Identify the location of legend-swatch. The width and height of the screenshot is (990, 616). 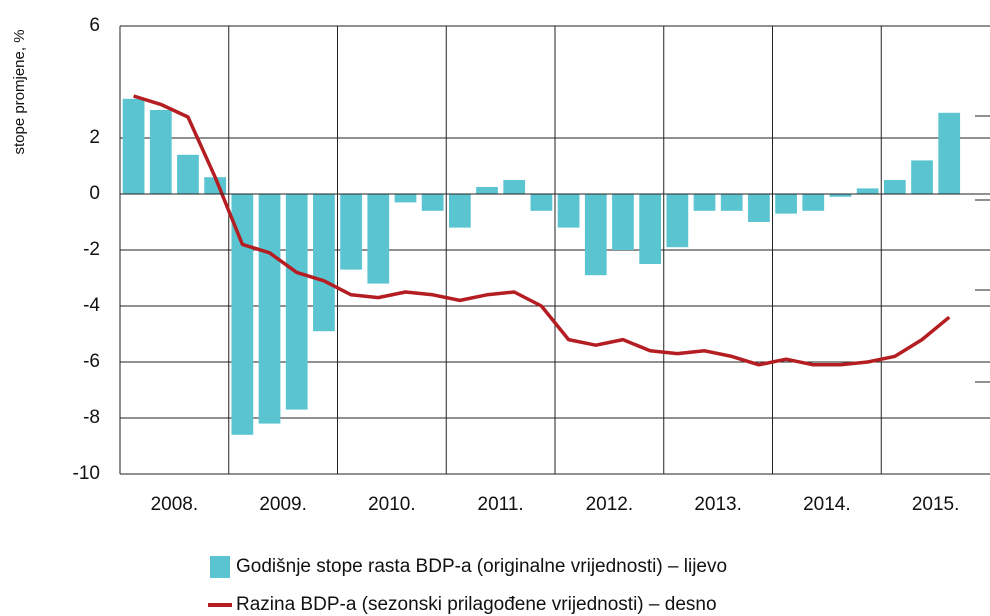
(220, 567).